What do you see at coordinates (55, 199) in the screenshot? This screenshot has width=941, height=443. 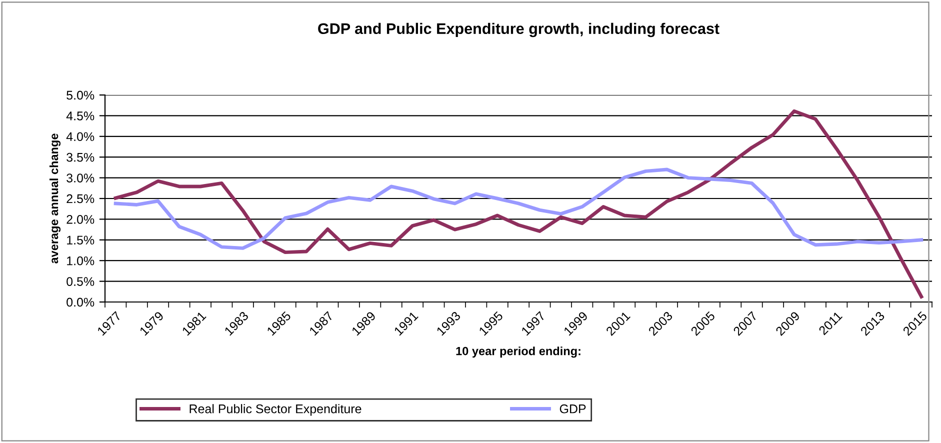 I see `y-axis-title: average annual change` at bounding box center [55, 199].